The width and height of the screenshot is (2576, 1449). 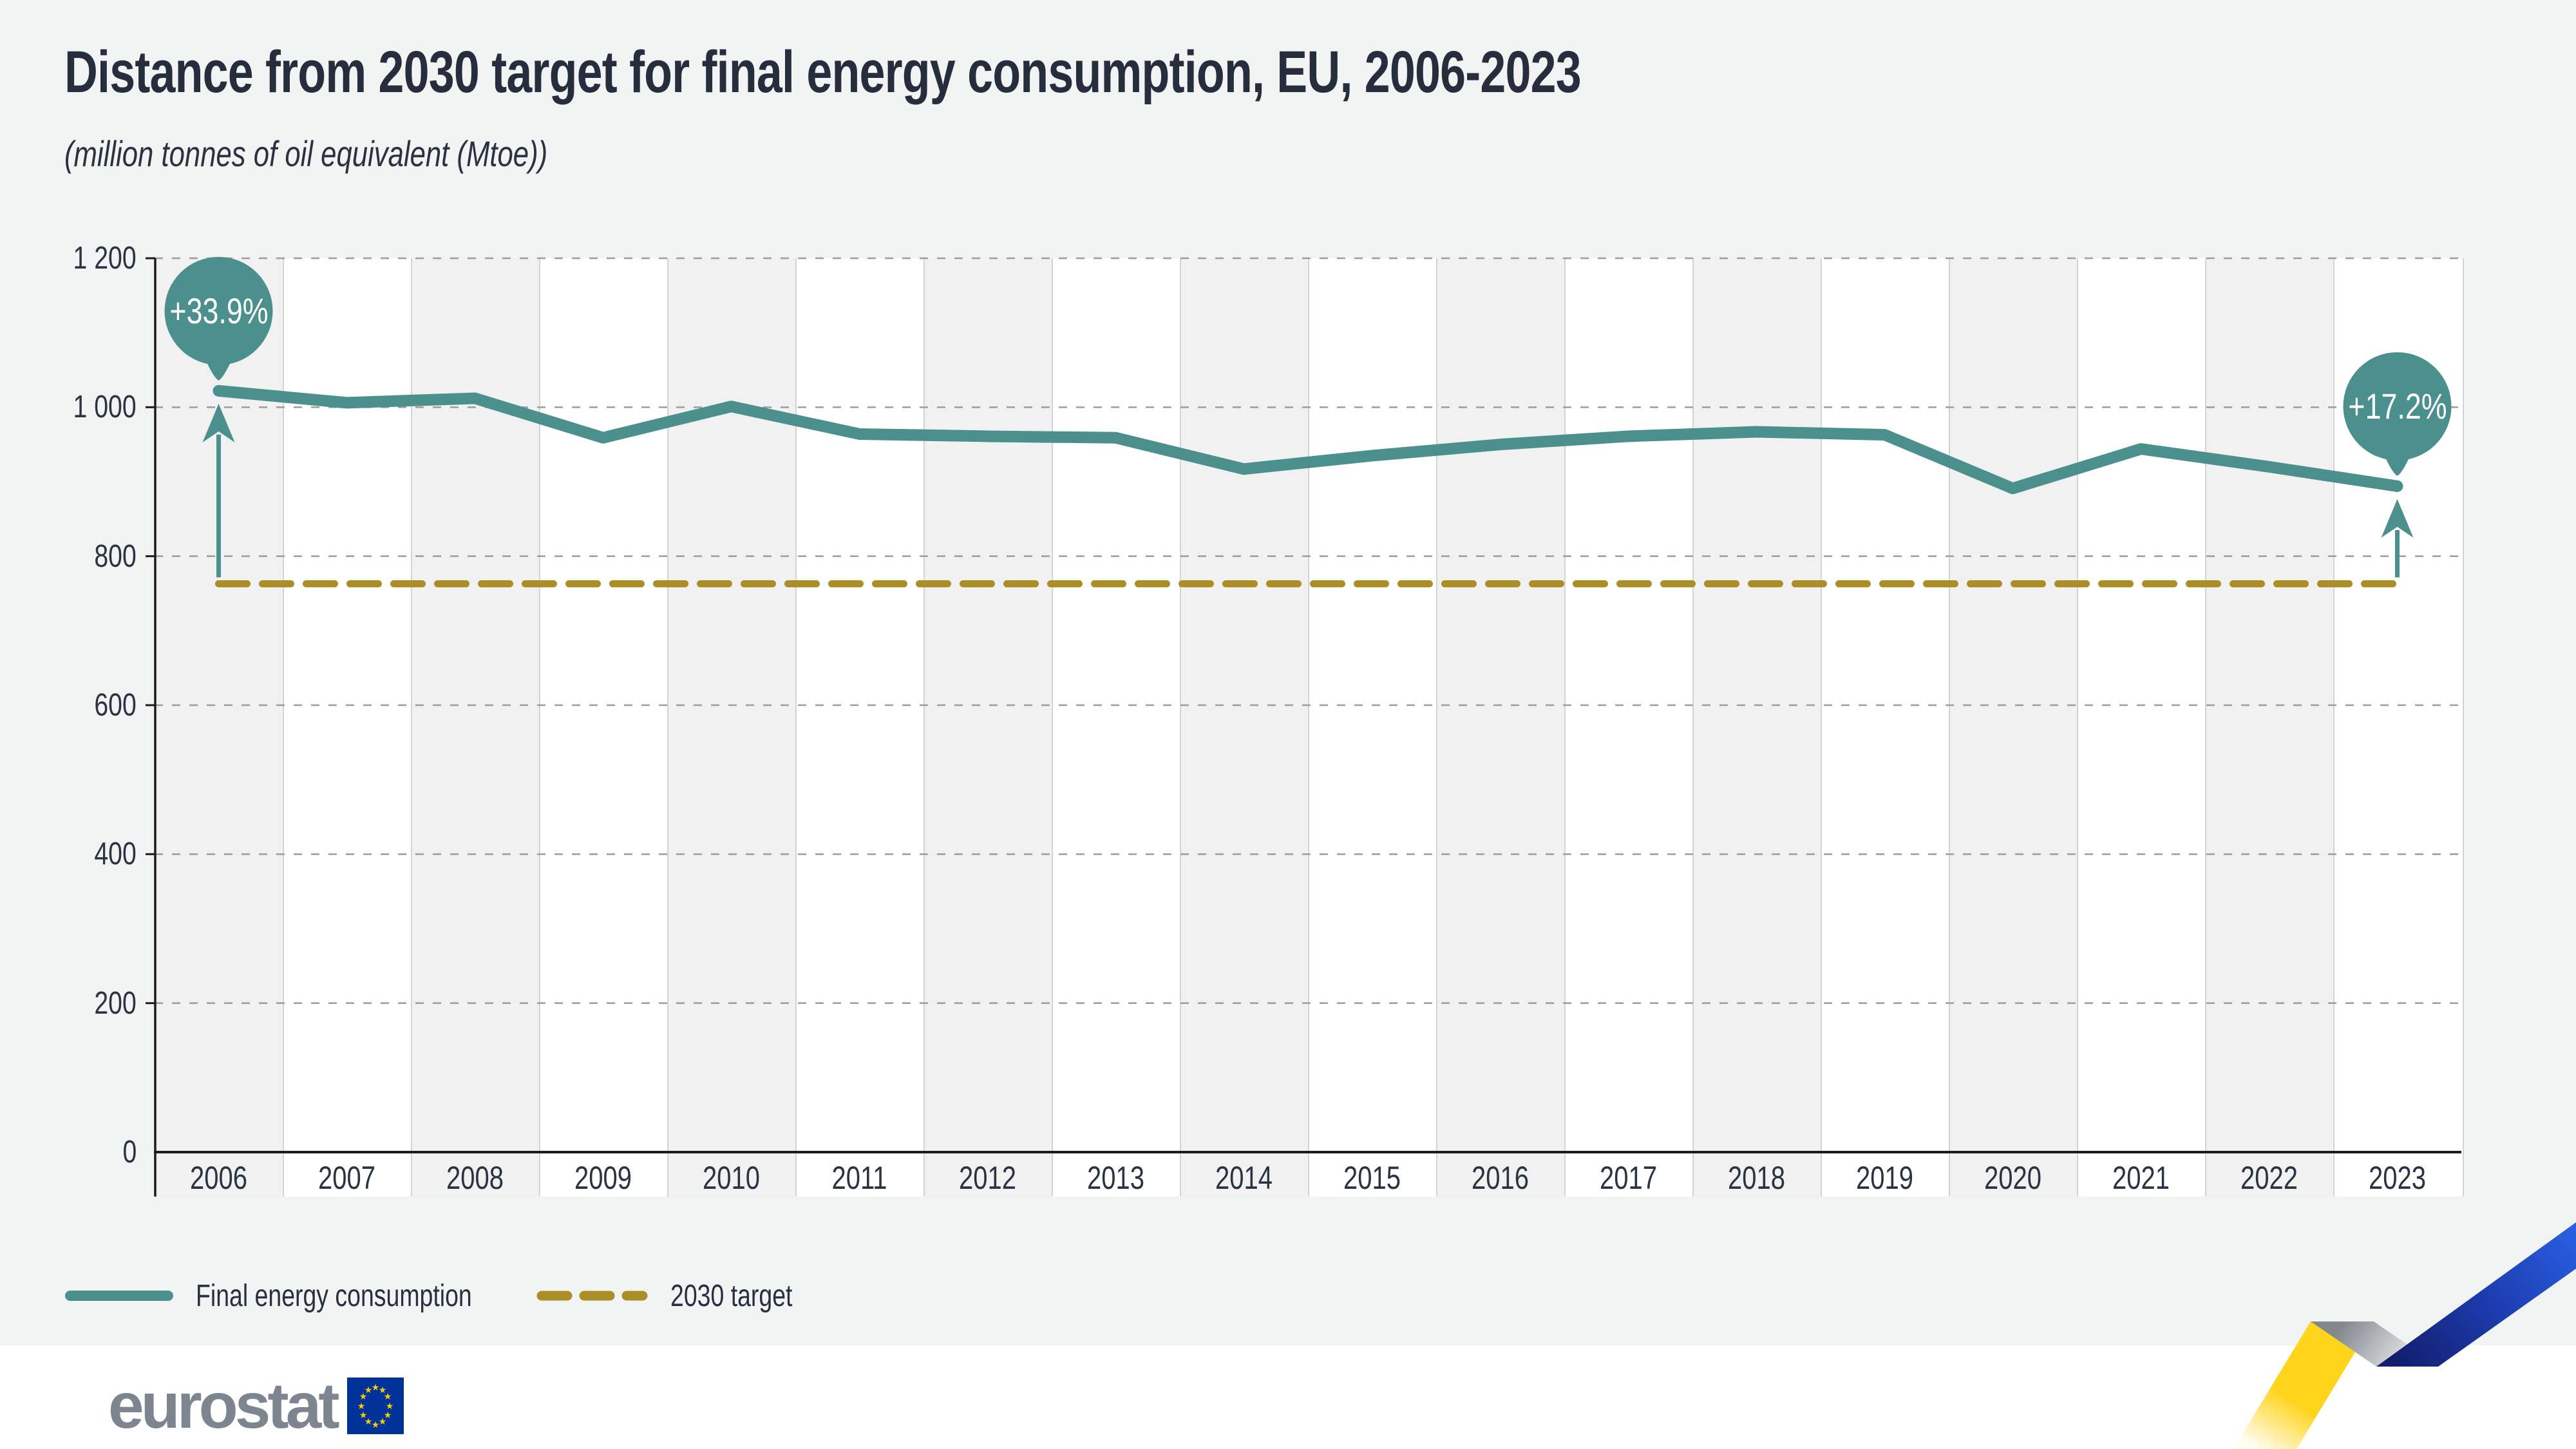 I want to click on year-band-2018, so click(x=1757, y=727).